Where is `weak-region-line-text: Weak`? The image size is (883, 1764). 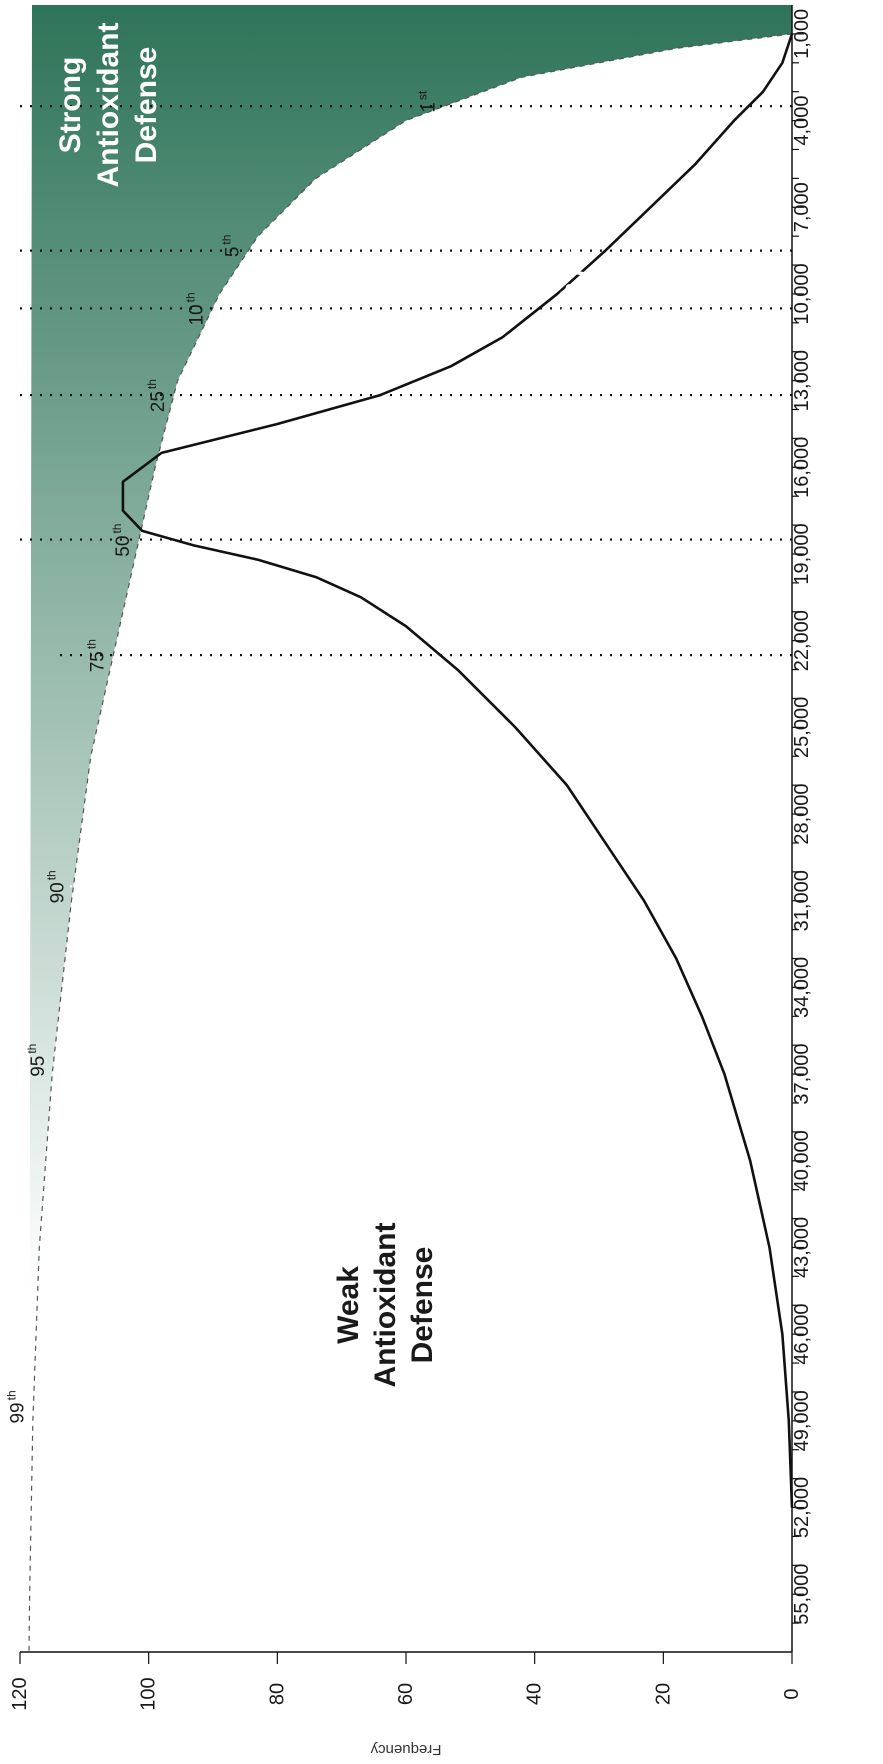
weak-region-line-text: Weak is located at coordinates (348, 1305).